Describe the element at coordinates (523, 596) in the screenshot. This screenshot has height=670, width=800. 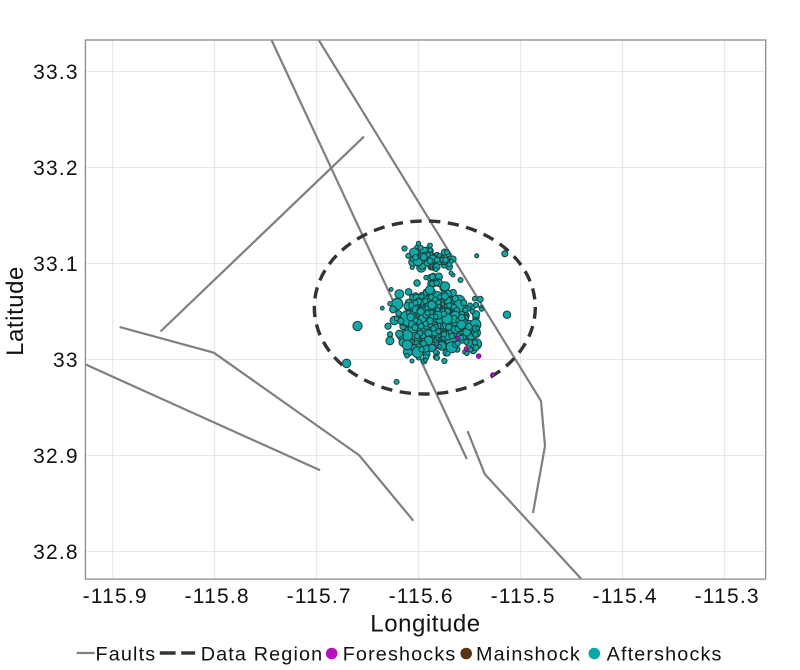
I see `svg-text: -115.5` at that location.